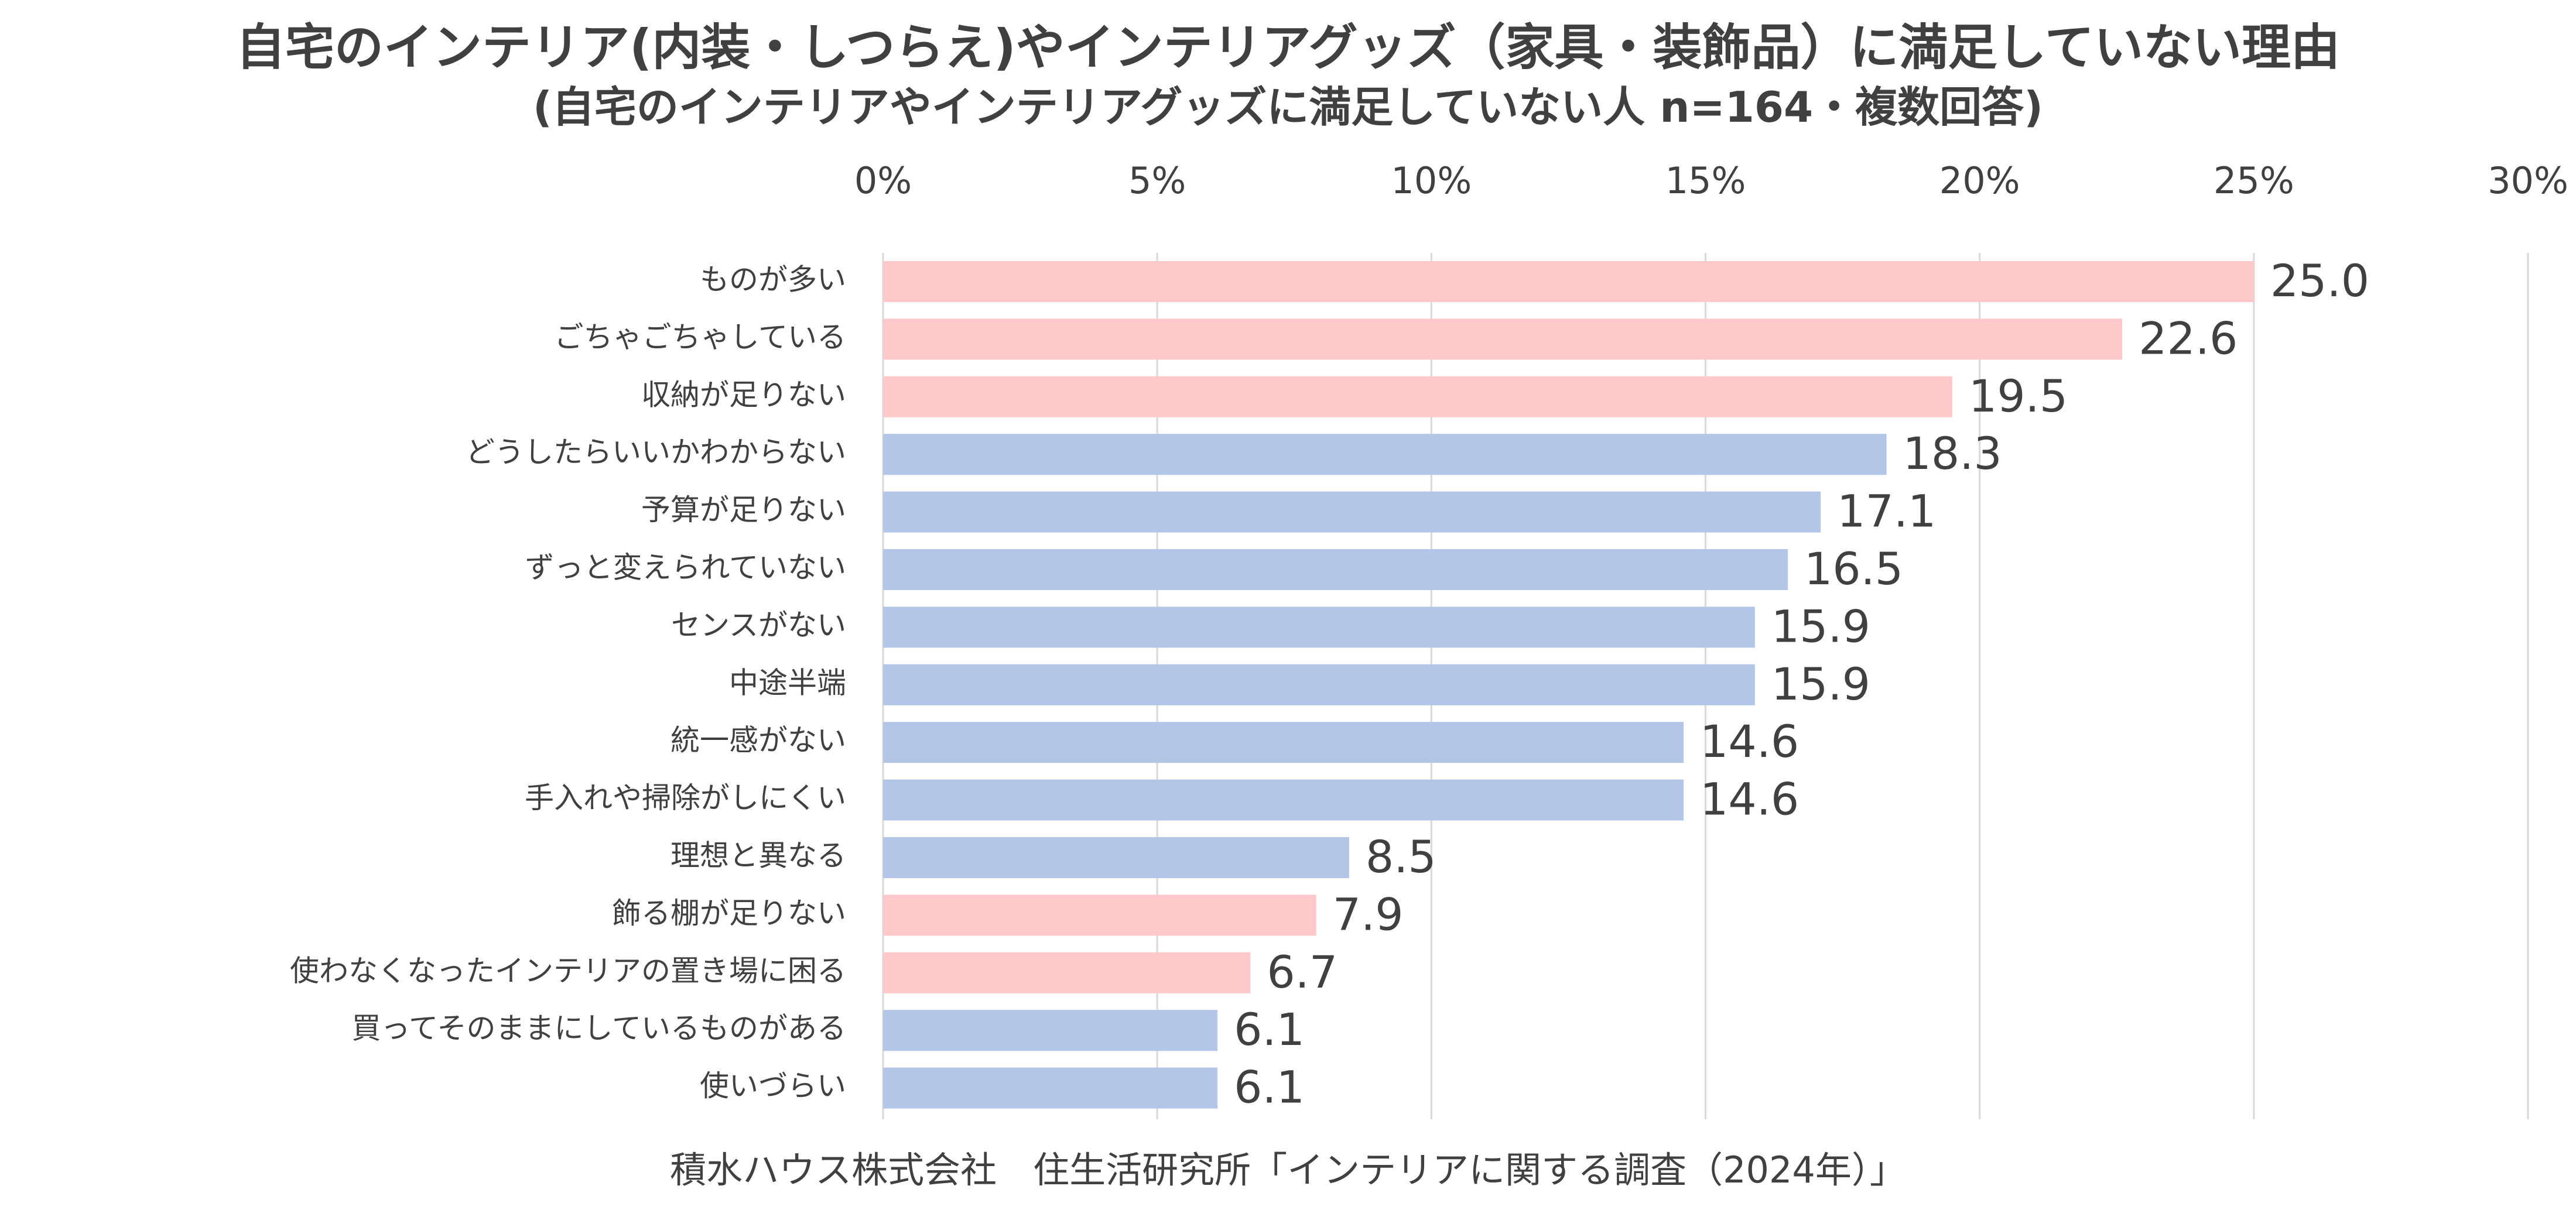  I want to click on source-caption: 積水ハウス株式会社 住生活研究所「インテリアに関する調査（2024年）」, so click(1288, 1170).